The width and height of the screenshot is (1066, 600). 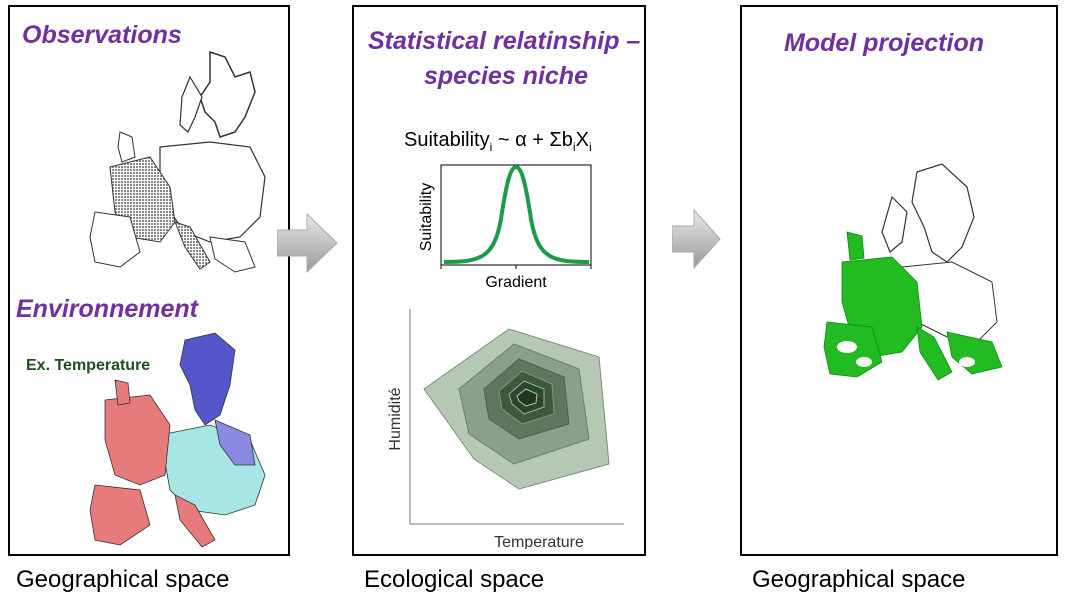 I want to click on curve-xlabel: Gradient, so click(x=516, y=281).